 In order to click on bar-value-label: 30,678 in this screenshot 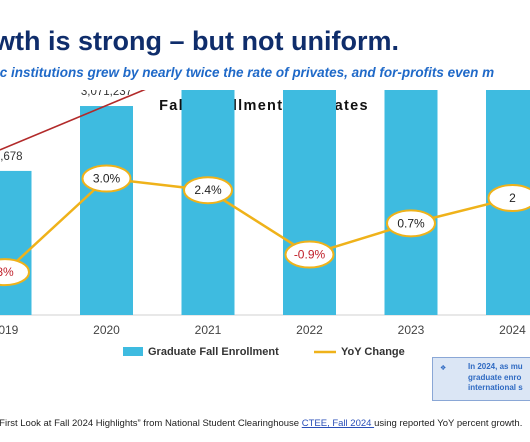, I will do `click(11, 157)`.